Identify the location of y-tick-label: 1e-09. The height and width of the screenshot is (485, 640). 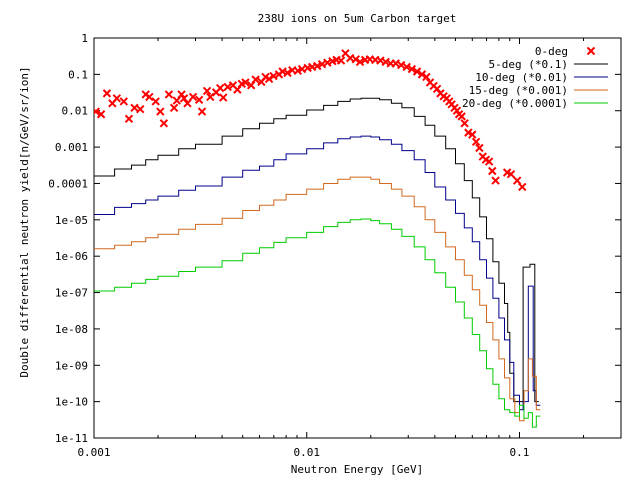
(71, 365).